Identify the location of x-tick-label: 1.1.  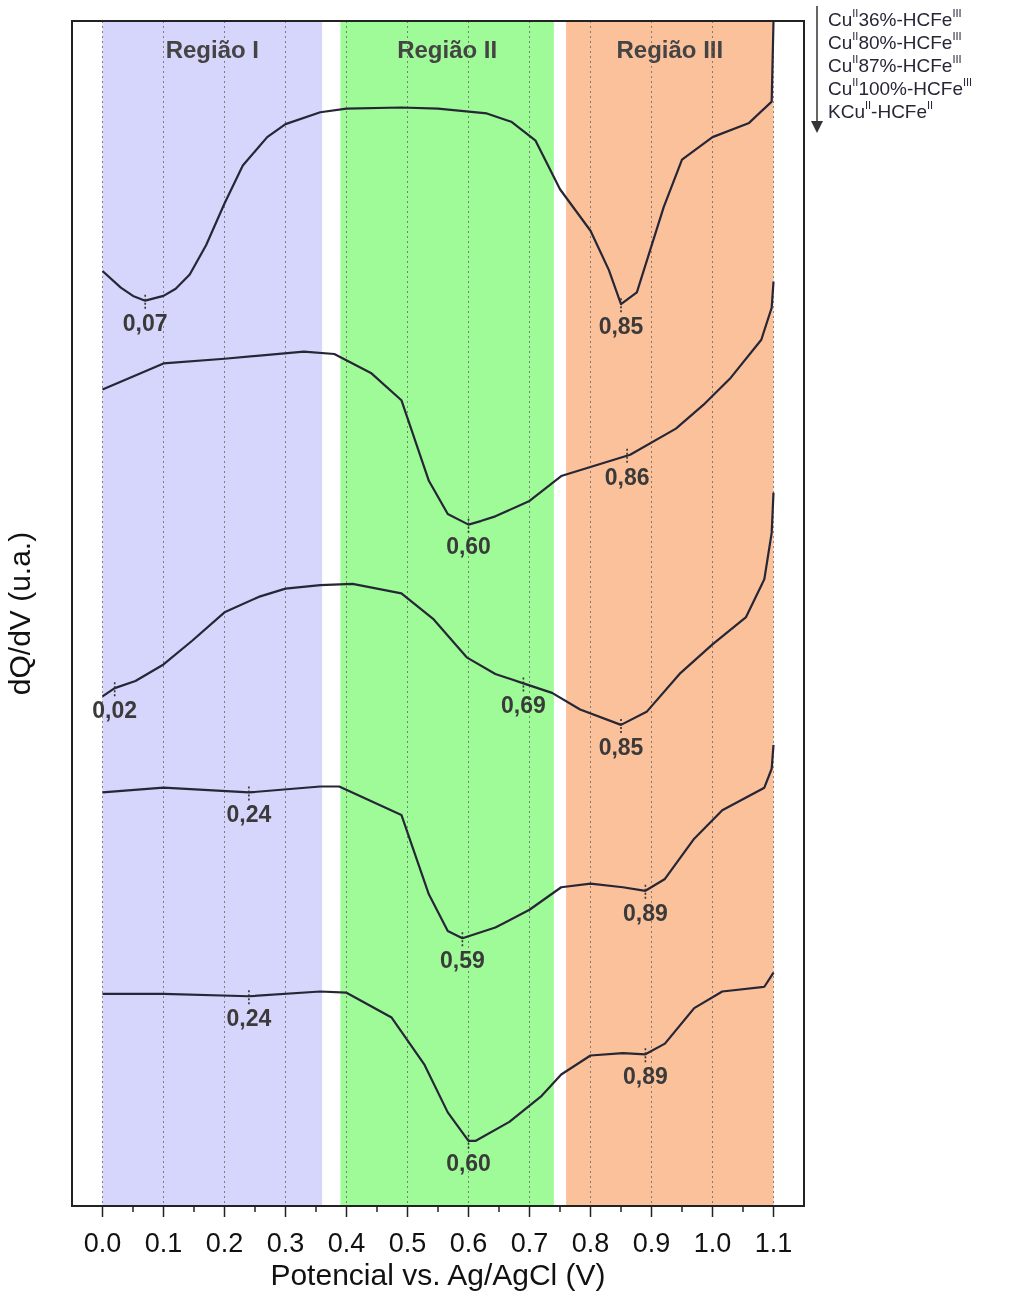
(773, 1242).